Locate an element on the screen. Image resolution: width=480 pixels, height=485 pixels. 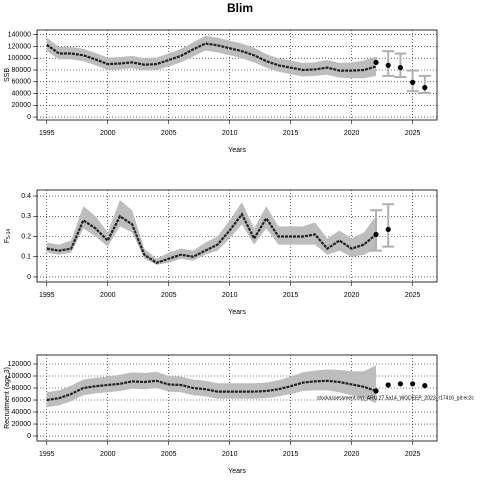
y-tick-label: 140000 is located at coordinates (19, 35).